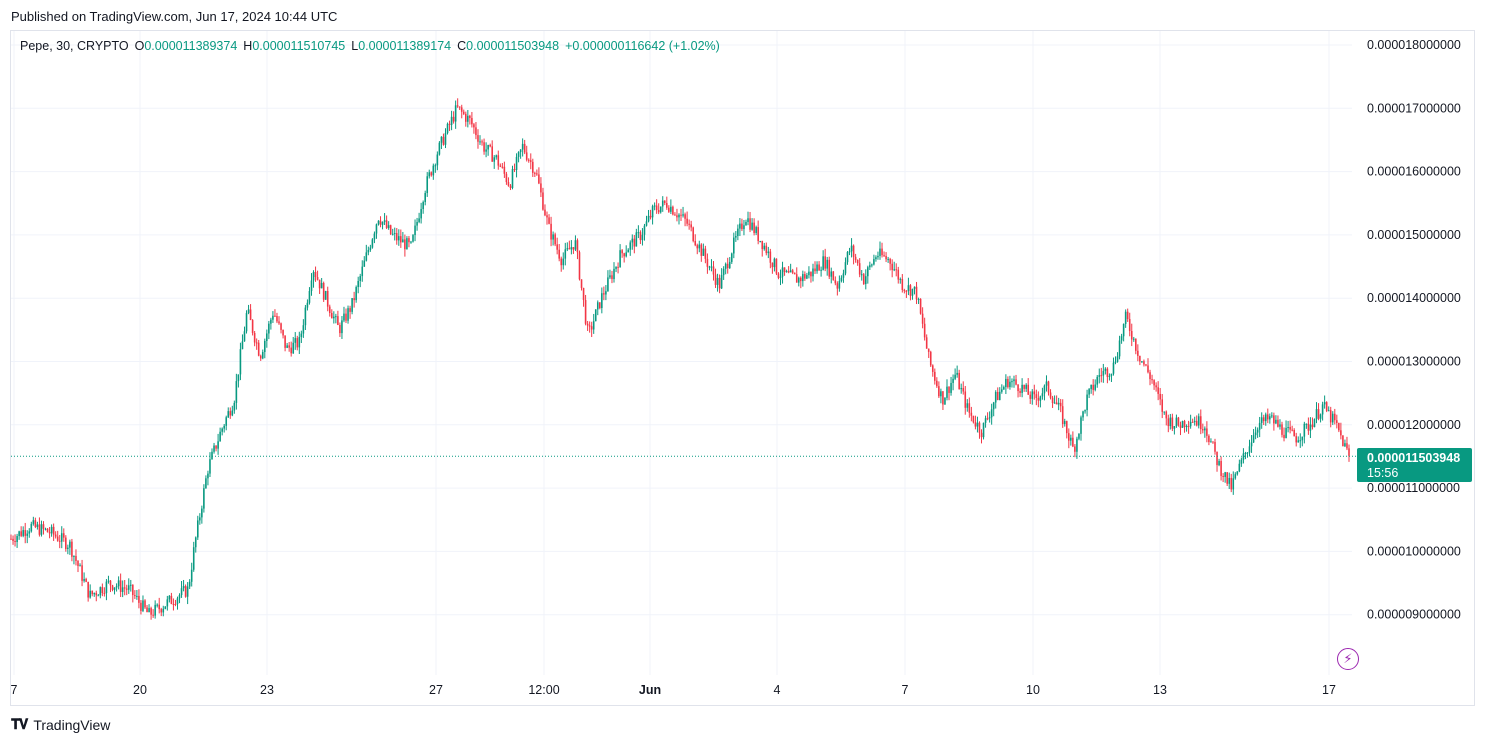 The height and width of the screenshot is (745, 1486). Describe the element at coordinates (1329, 690) in the screenshot. I see `time-tick-label: 17` at that location.